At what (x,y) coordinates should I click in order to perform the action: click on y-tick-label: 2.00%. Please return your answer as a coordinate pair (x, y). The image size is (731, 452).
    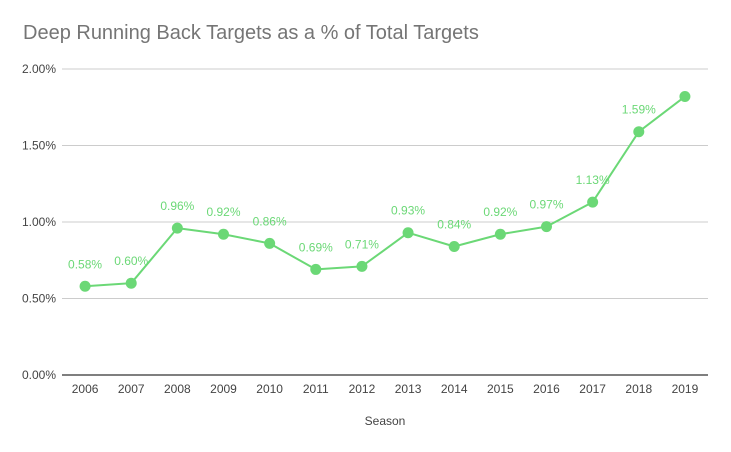
    Looking at the image, I should click on (39, 69).